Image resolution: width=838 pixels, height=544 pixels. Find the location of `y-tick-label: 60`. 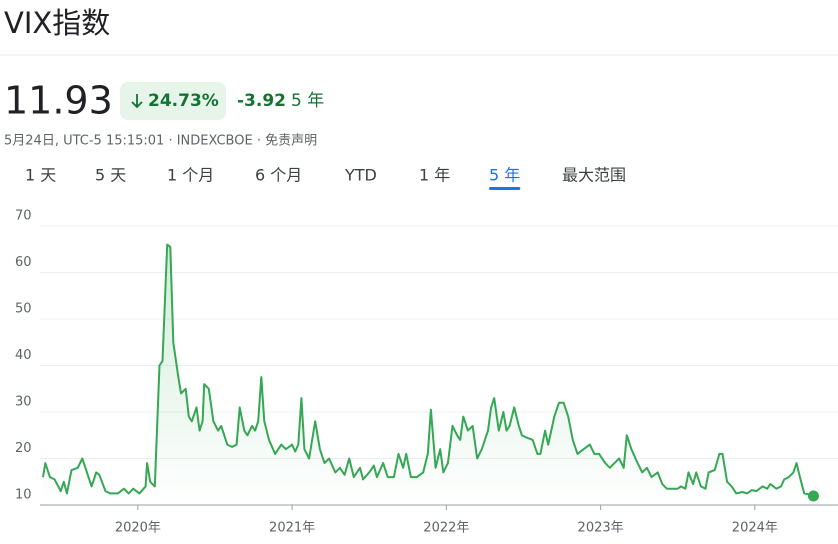

y-tick-label: 60 is located at coordinates (23, 262).